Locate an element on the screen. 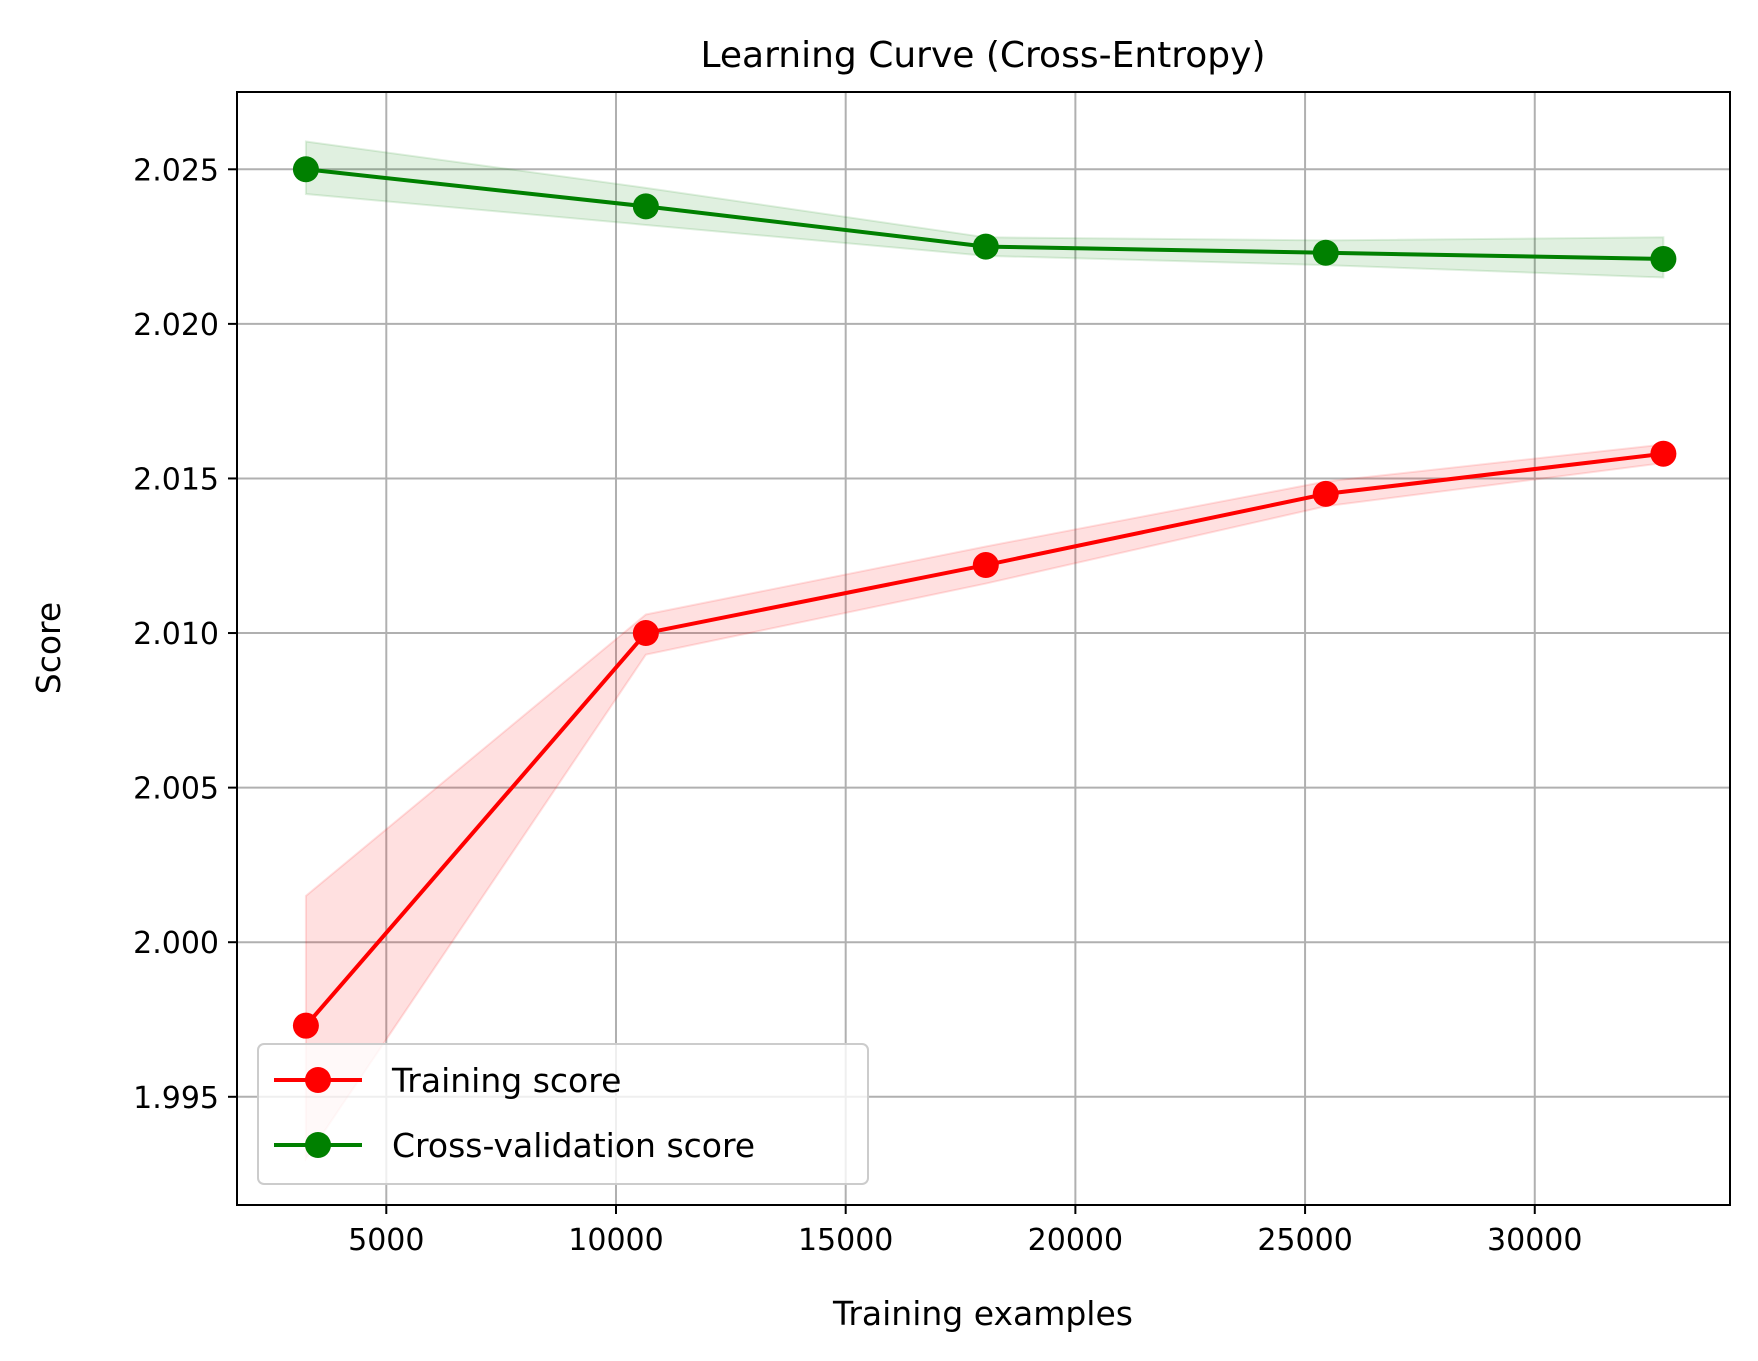 The image size is (1758, 1361). chart-title: Learning Curve (Cross-Entropy) is located at coordinates (982, 55).